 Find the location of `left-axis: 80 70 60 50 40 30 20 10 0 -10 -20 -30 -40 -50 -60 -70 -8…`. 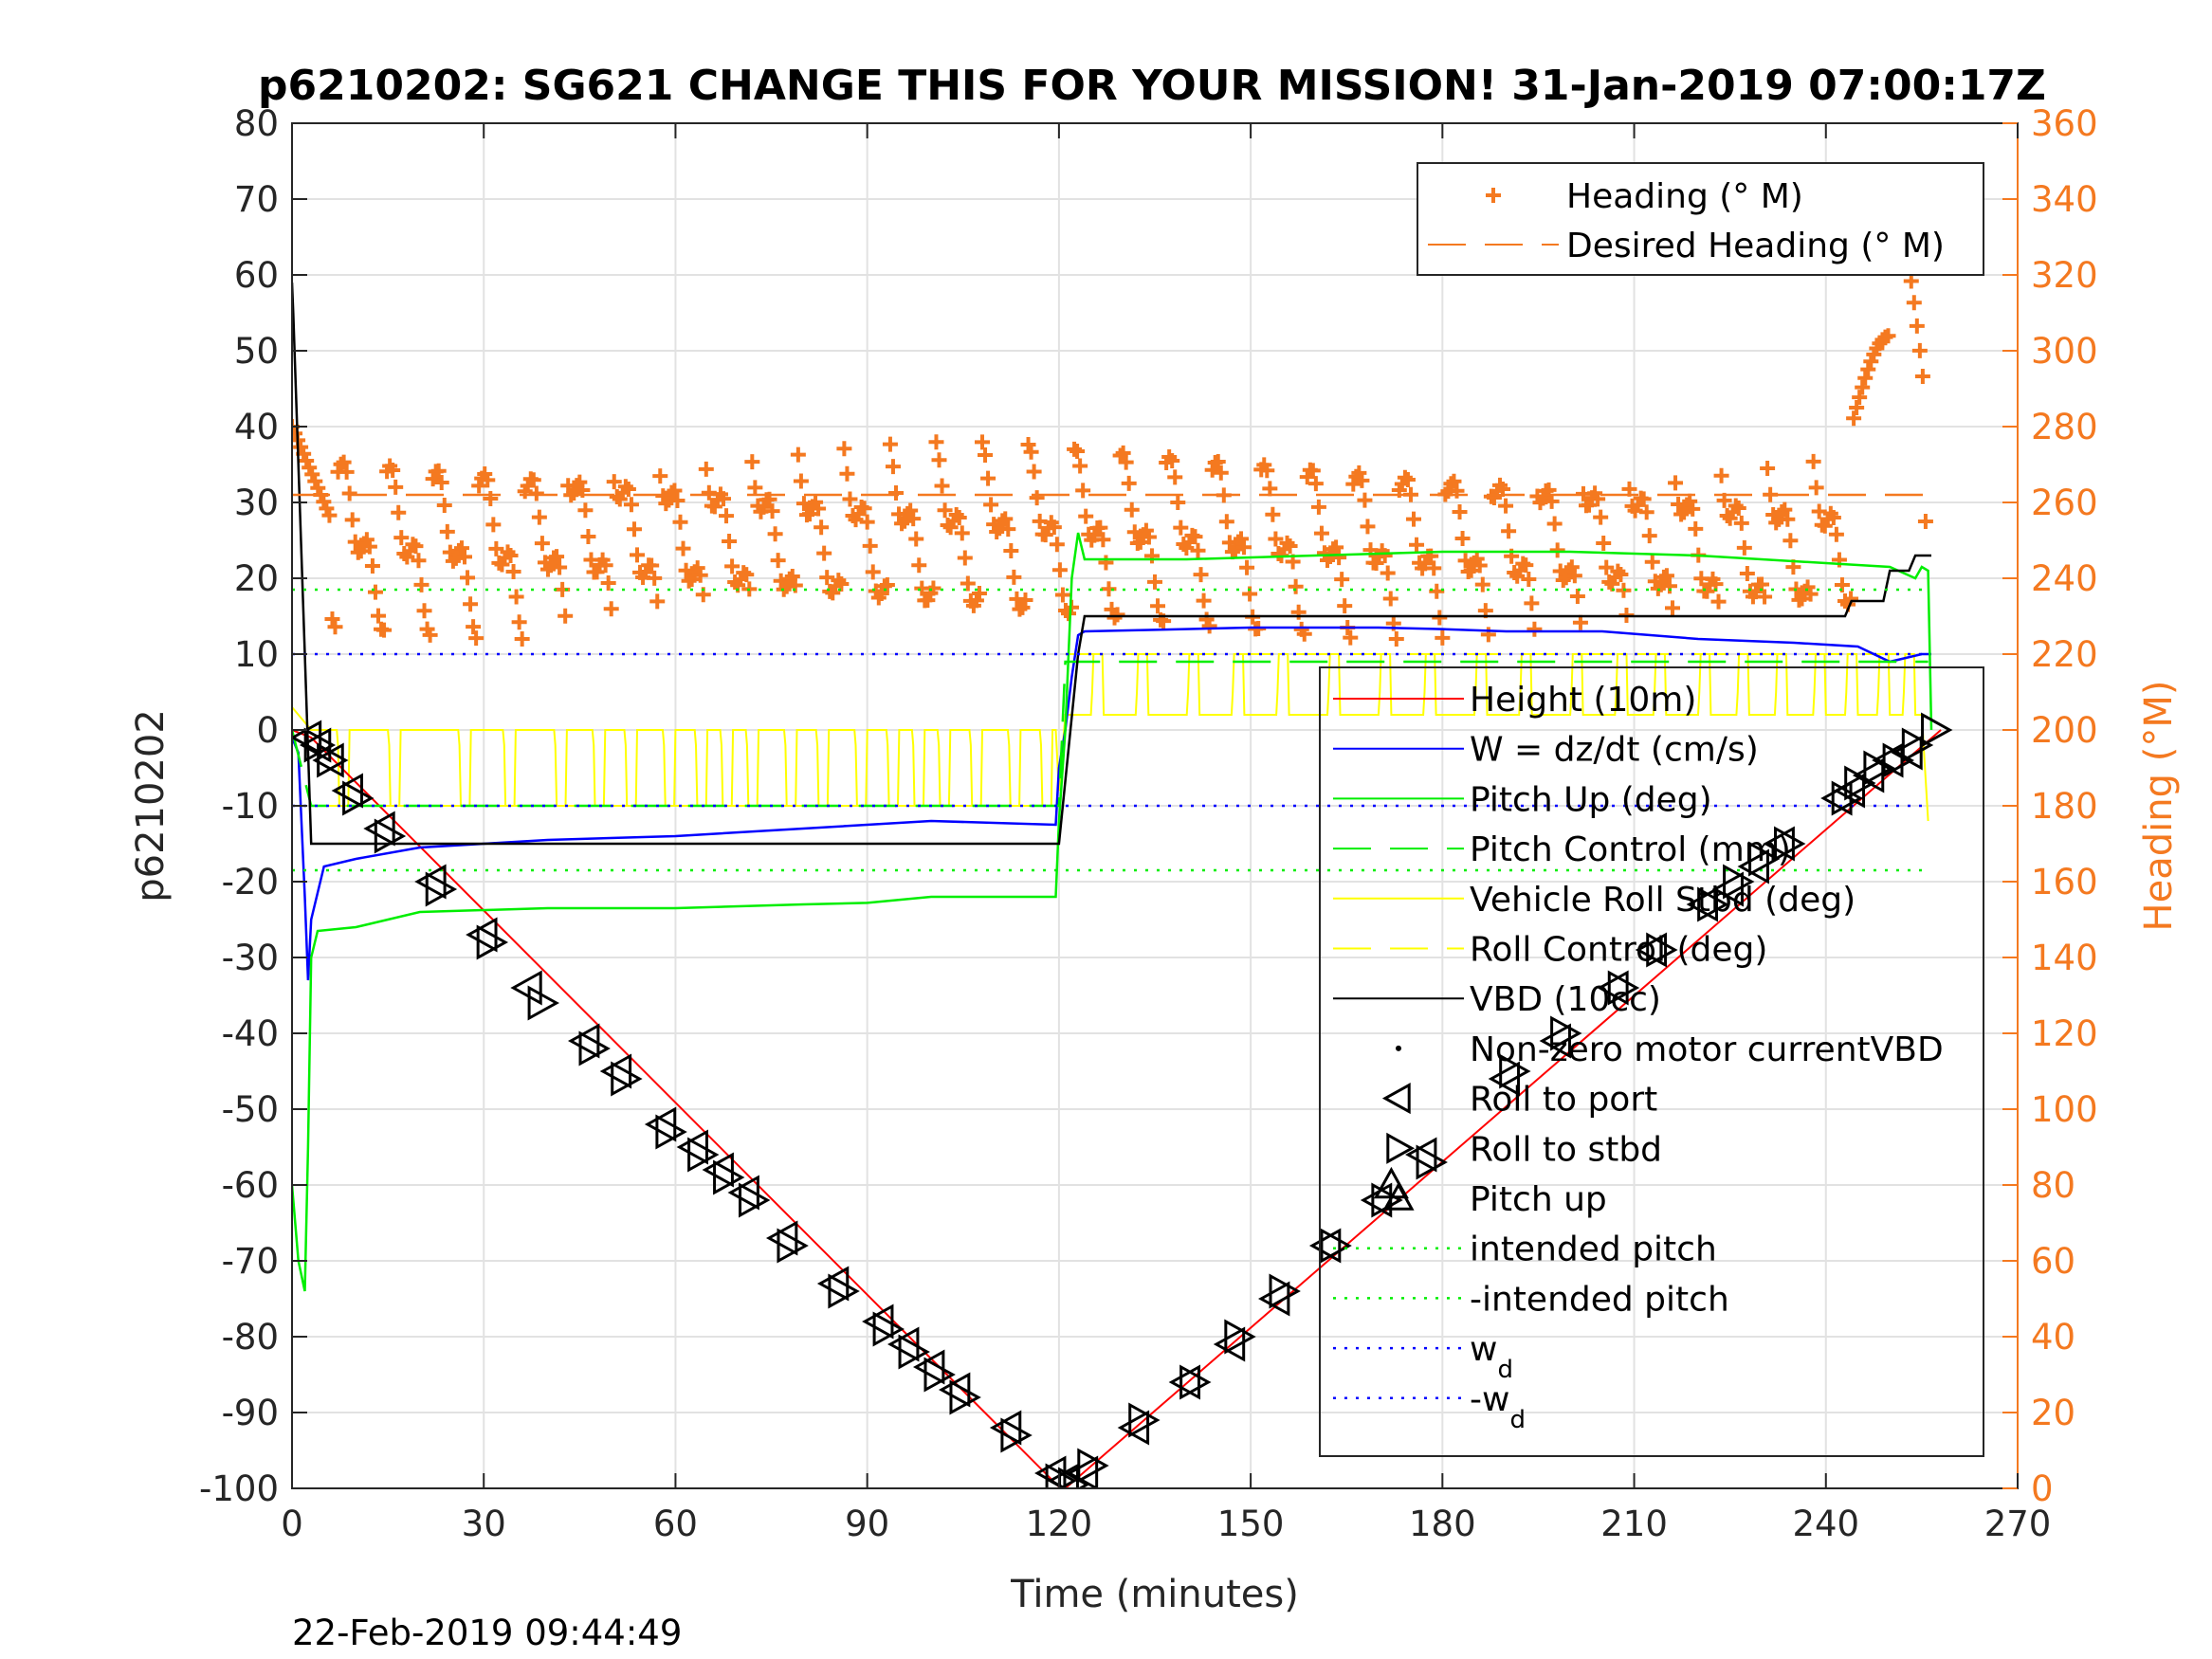

left-axis: 80 70 60 50 40 30 20 10 0 -10 -20 -30 -40 -50 -60 -70 -8… is located at coordinates (253, 806).